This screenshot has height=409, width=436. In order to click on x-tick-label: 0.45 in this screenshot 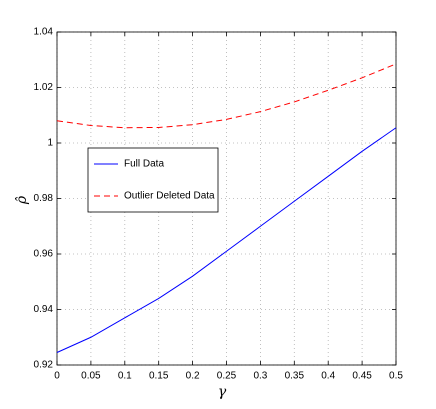, I will do `click(362, 376)`.